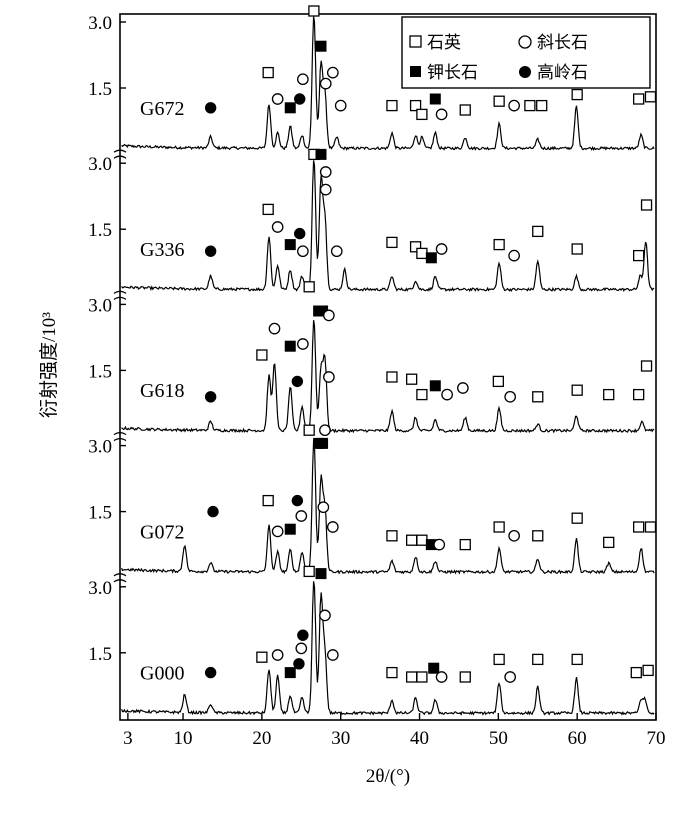 The image size is (700, 819). I want to click on x-tick-label: 50, so click(498, 738).